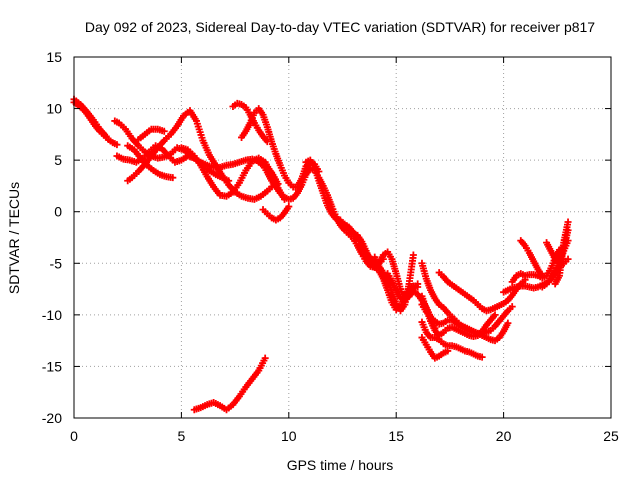 The image size is (640, 480). What do you see at coordinates (289, 436) in the screenshot?
I see `x-tick-label: 10` at bounding box center [289, 436].